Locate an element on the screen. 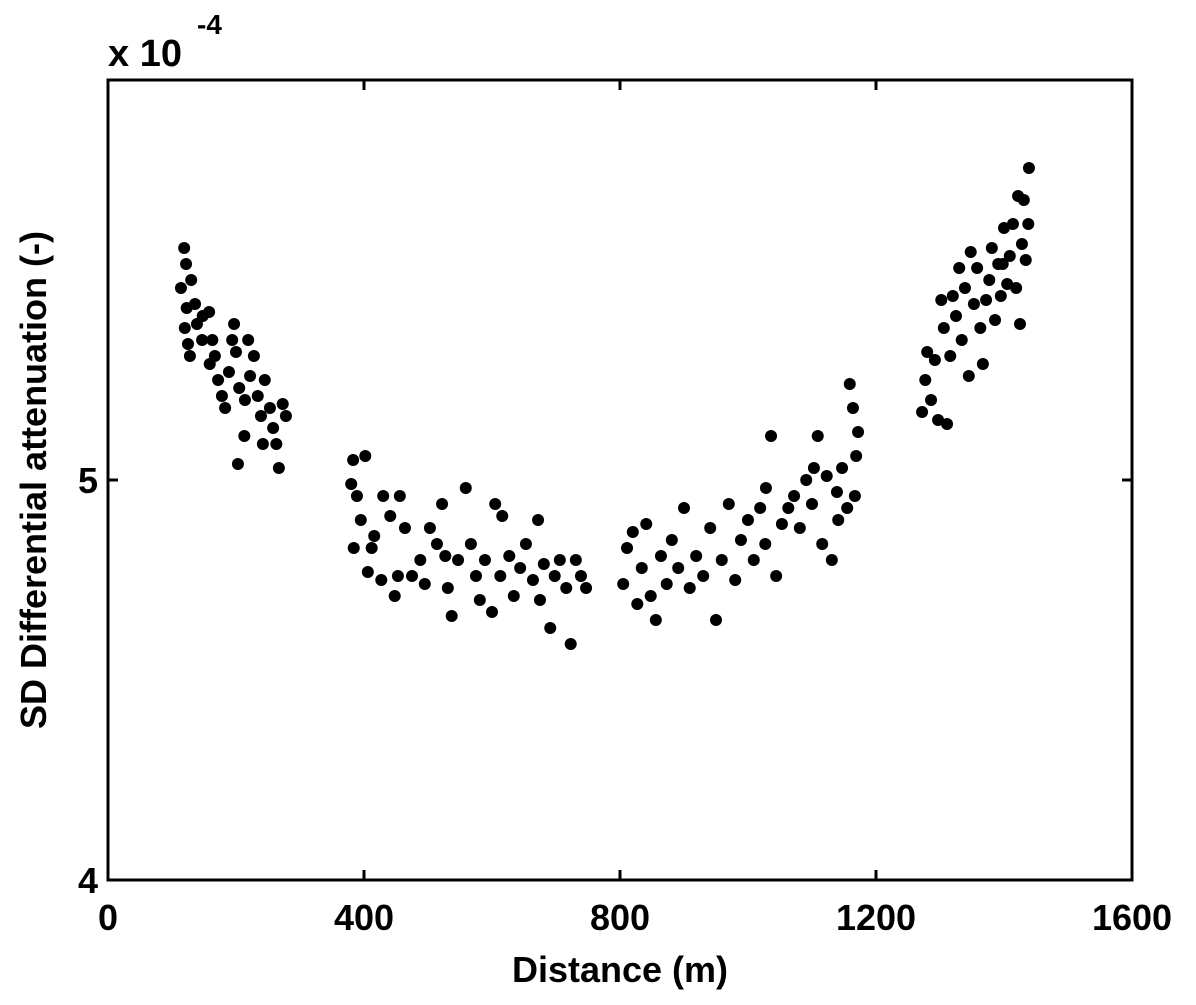  x-tick-label: 1200 is located at coordinates (876, 917).